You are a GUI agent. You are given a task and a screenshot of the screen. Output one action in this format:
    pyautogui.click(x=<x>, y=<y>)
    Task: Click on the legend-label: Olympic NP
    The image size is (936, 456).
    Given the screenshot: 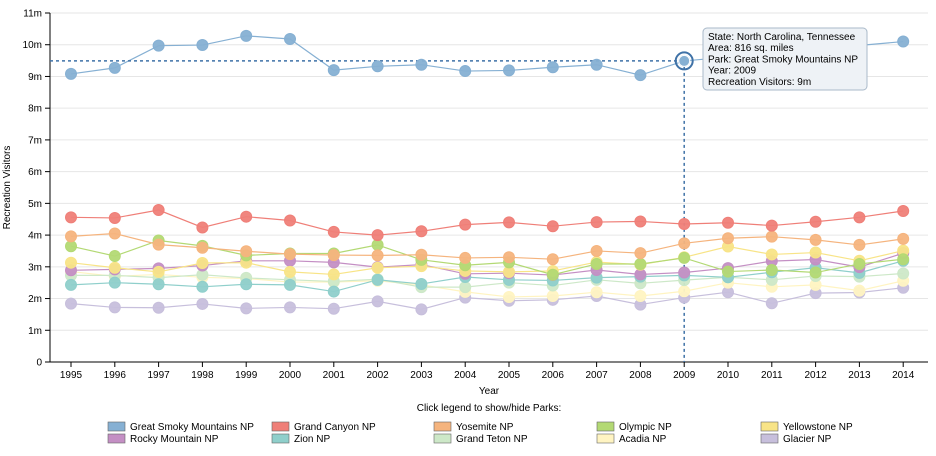 What is the action you would take?
    pyautogui.click(x=645, y=427)
    